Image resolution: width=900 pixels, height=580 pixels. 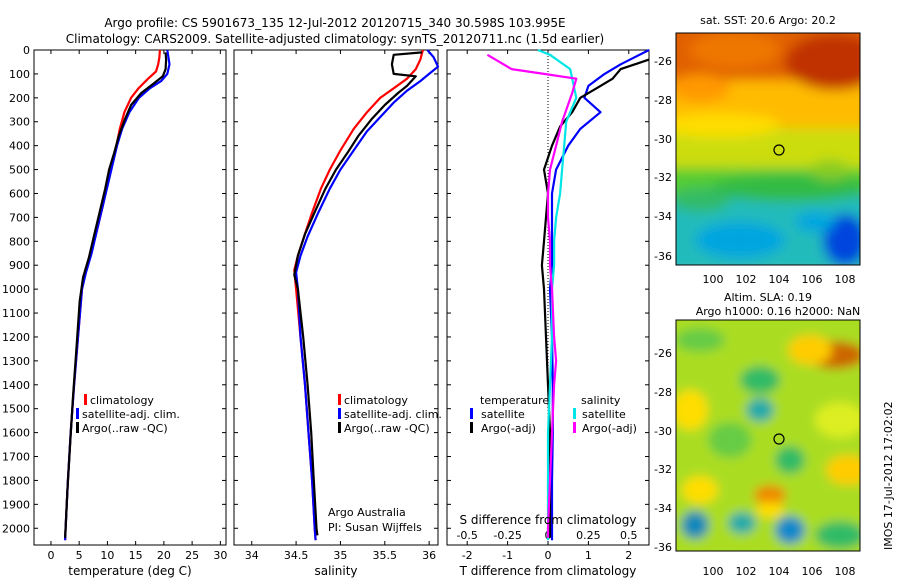 What do you see at coordinates (663, 139) in the screenshot?
I see `sst-y-tick: -30` at bounding box center [663, 139].